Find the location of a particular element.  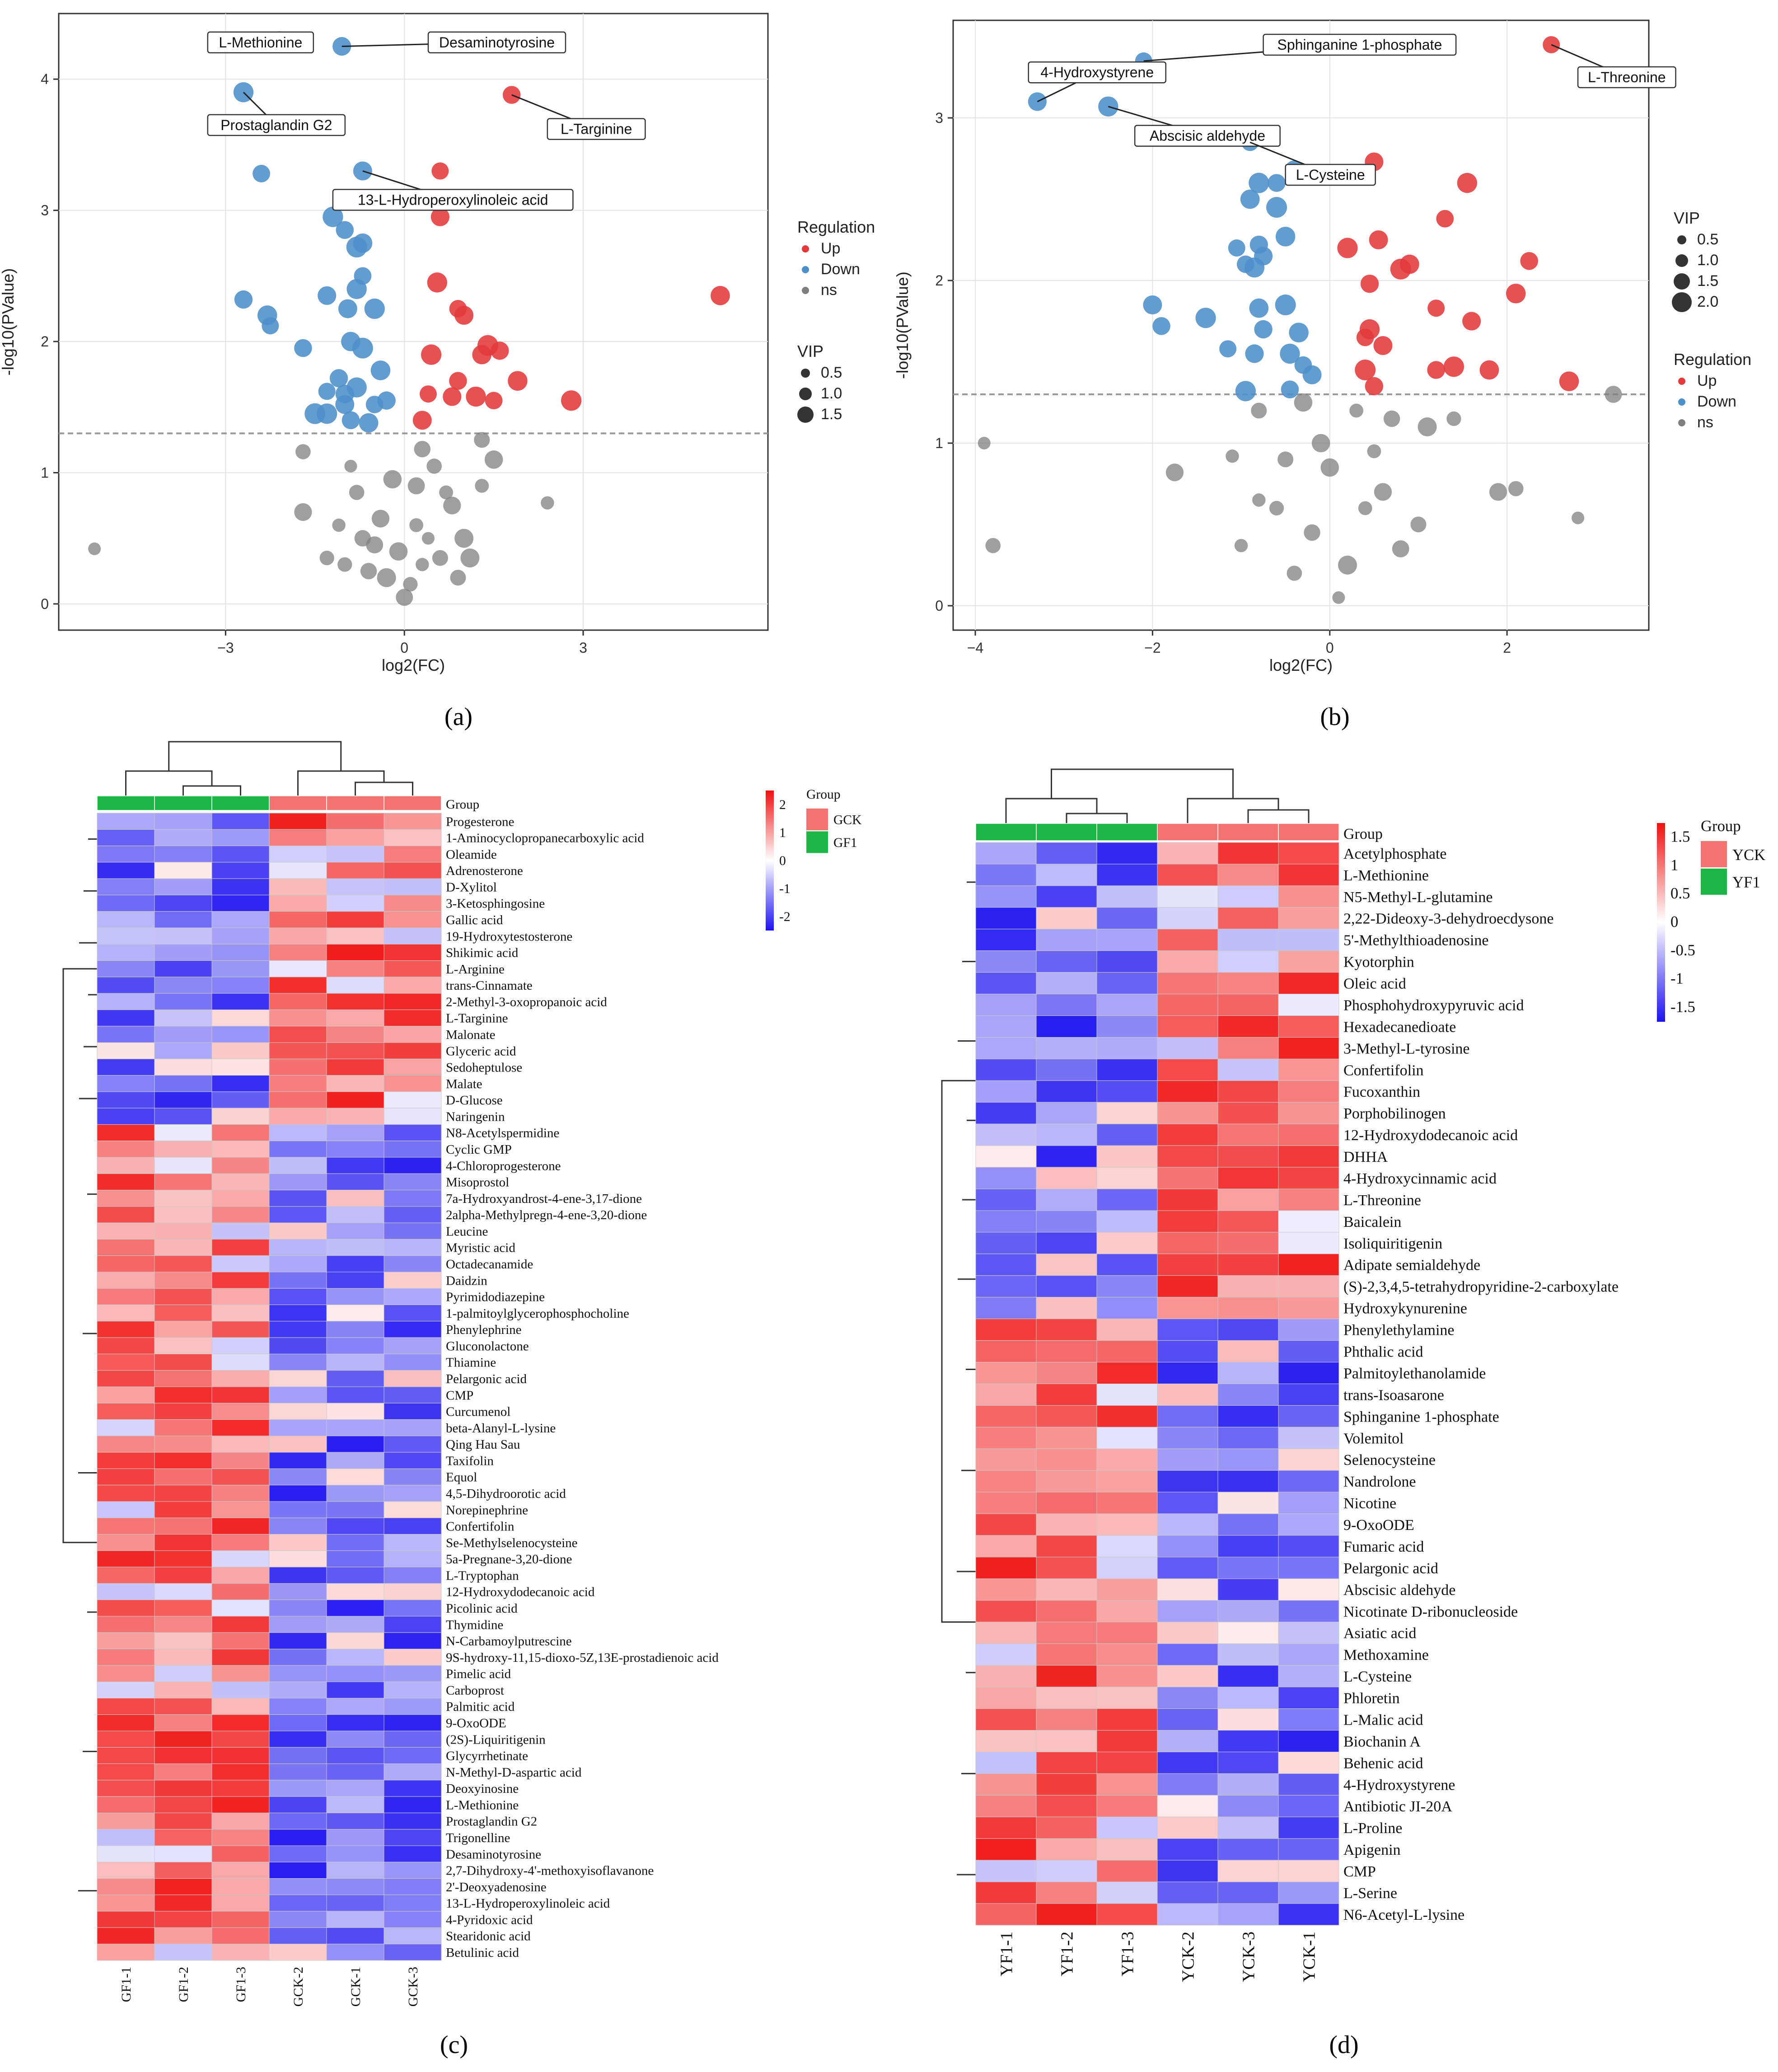

group-cell is located at coordinates (1187, 832).